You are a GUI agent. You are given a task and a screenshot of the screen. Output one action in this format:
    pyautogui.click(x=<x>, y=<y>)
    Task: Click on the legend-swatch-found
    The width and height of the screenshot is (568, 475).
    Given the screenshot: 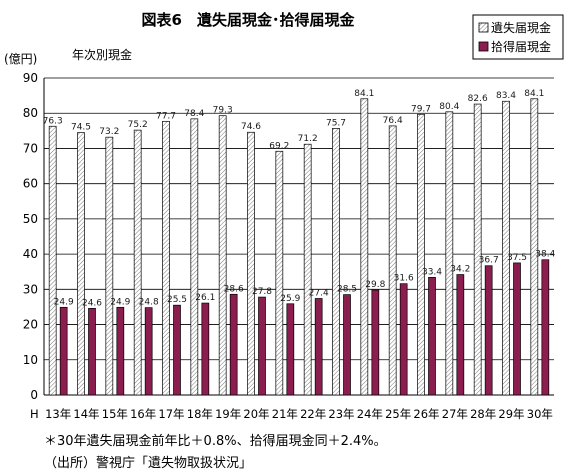 What is the action you would take?
    pyautogui.click(x=483, y=46)
    